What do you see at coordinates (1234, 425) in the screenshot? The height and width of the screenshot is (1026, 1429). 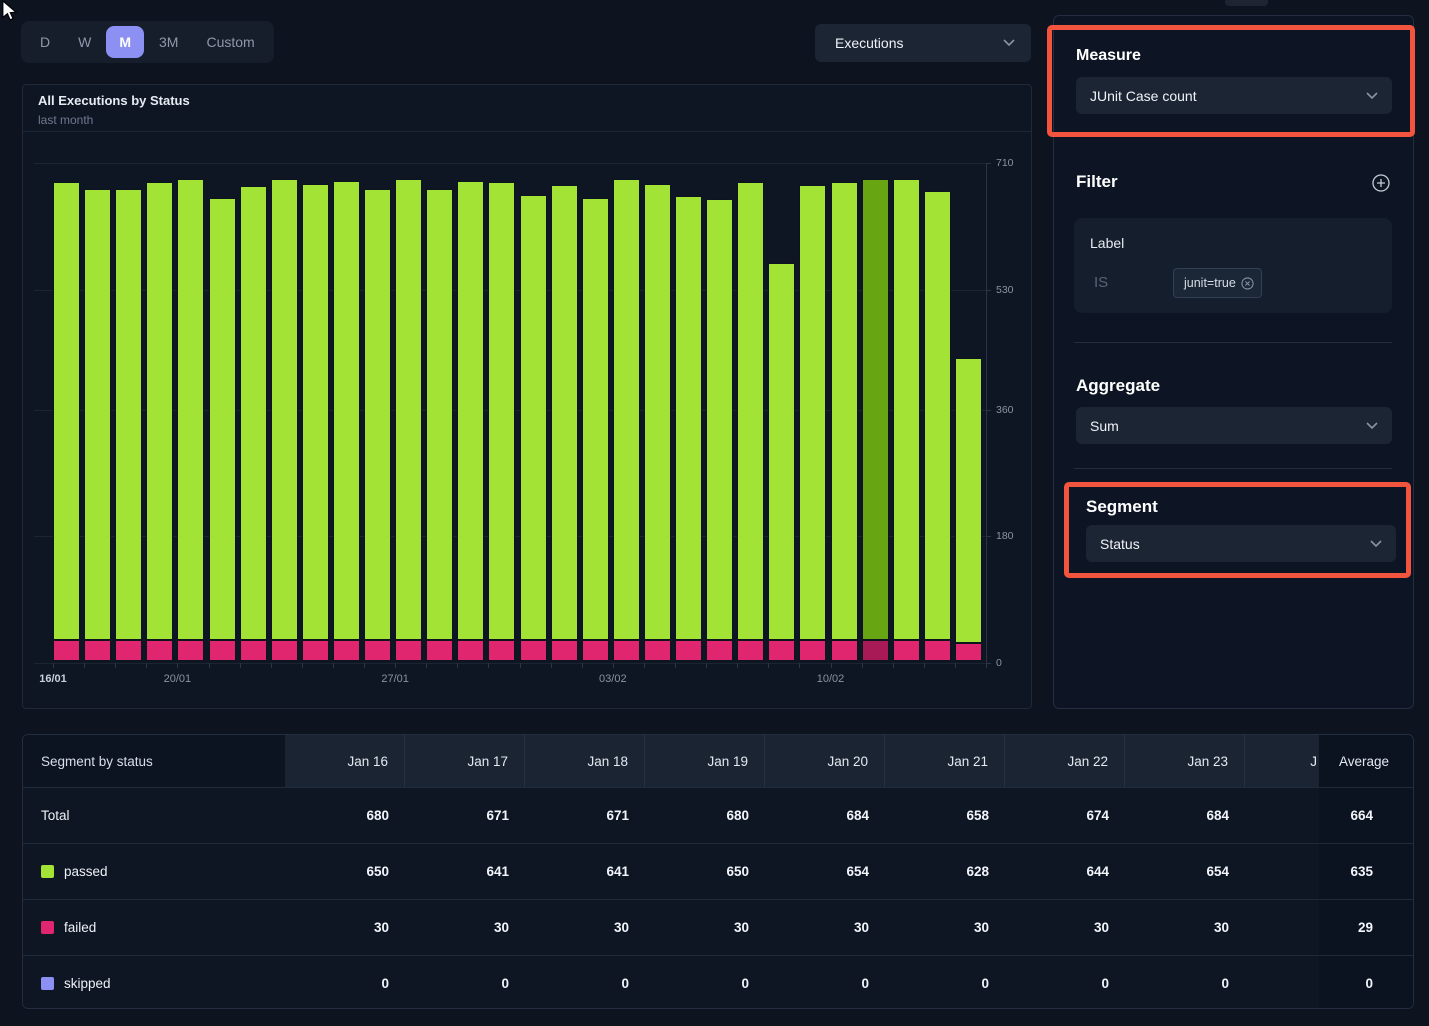 I see `aggregate-select: Sum` at bounding box center [1234, 425].